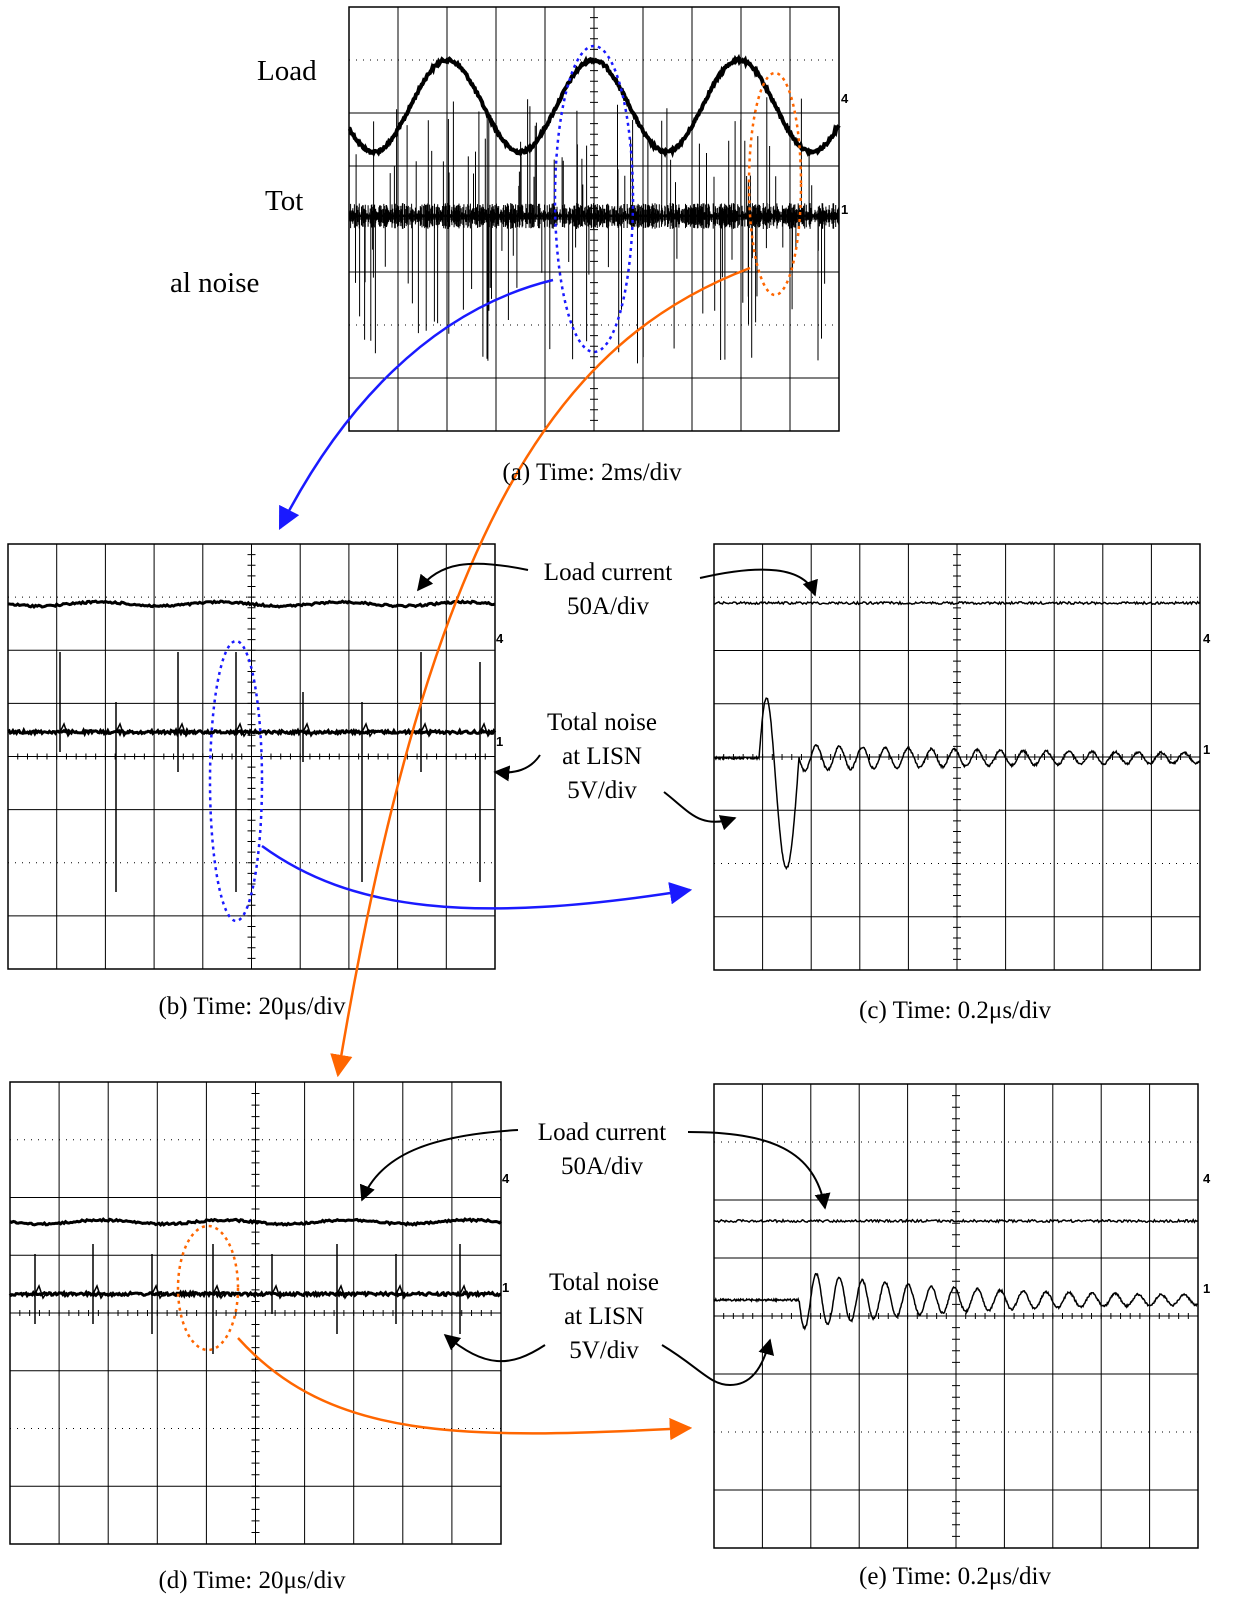 The width and height of the screenshot is (1253, 1615). What do you see at coordinates (956, 1221) in the screenshot?
I see `panel-e-load-trace` at bounding box center [956, 1221].